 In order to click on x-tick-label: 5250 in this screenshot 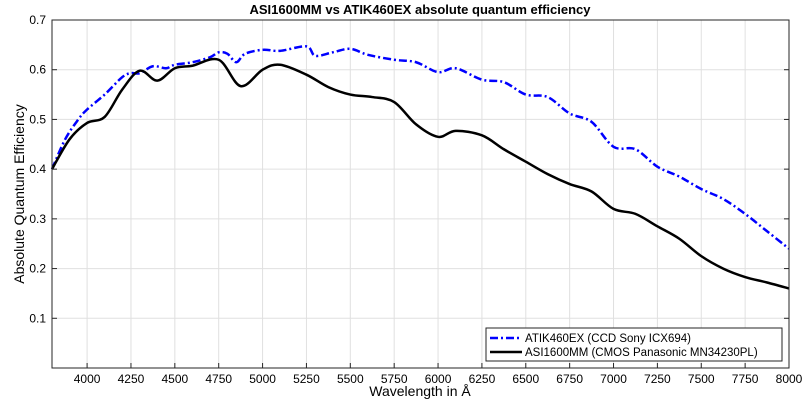, I will do `click(306, 379)`.